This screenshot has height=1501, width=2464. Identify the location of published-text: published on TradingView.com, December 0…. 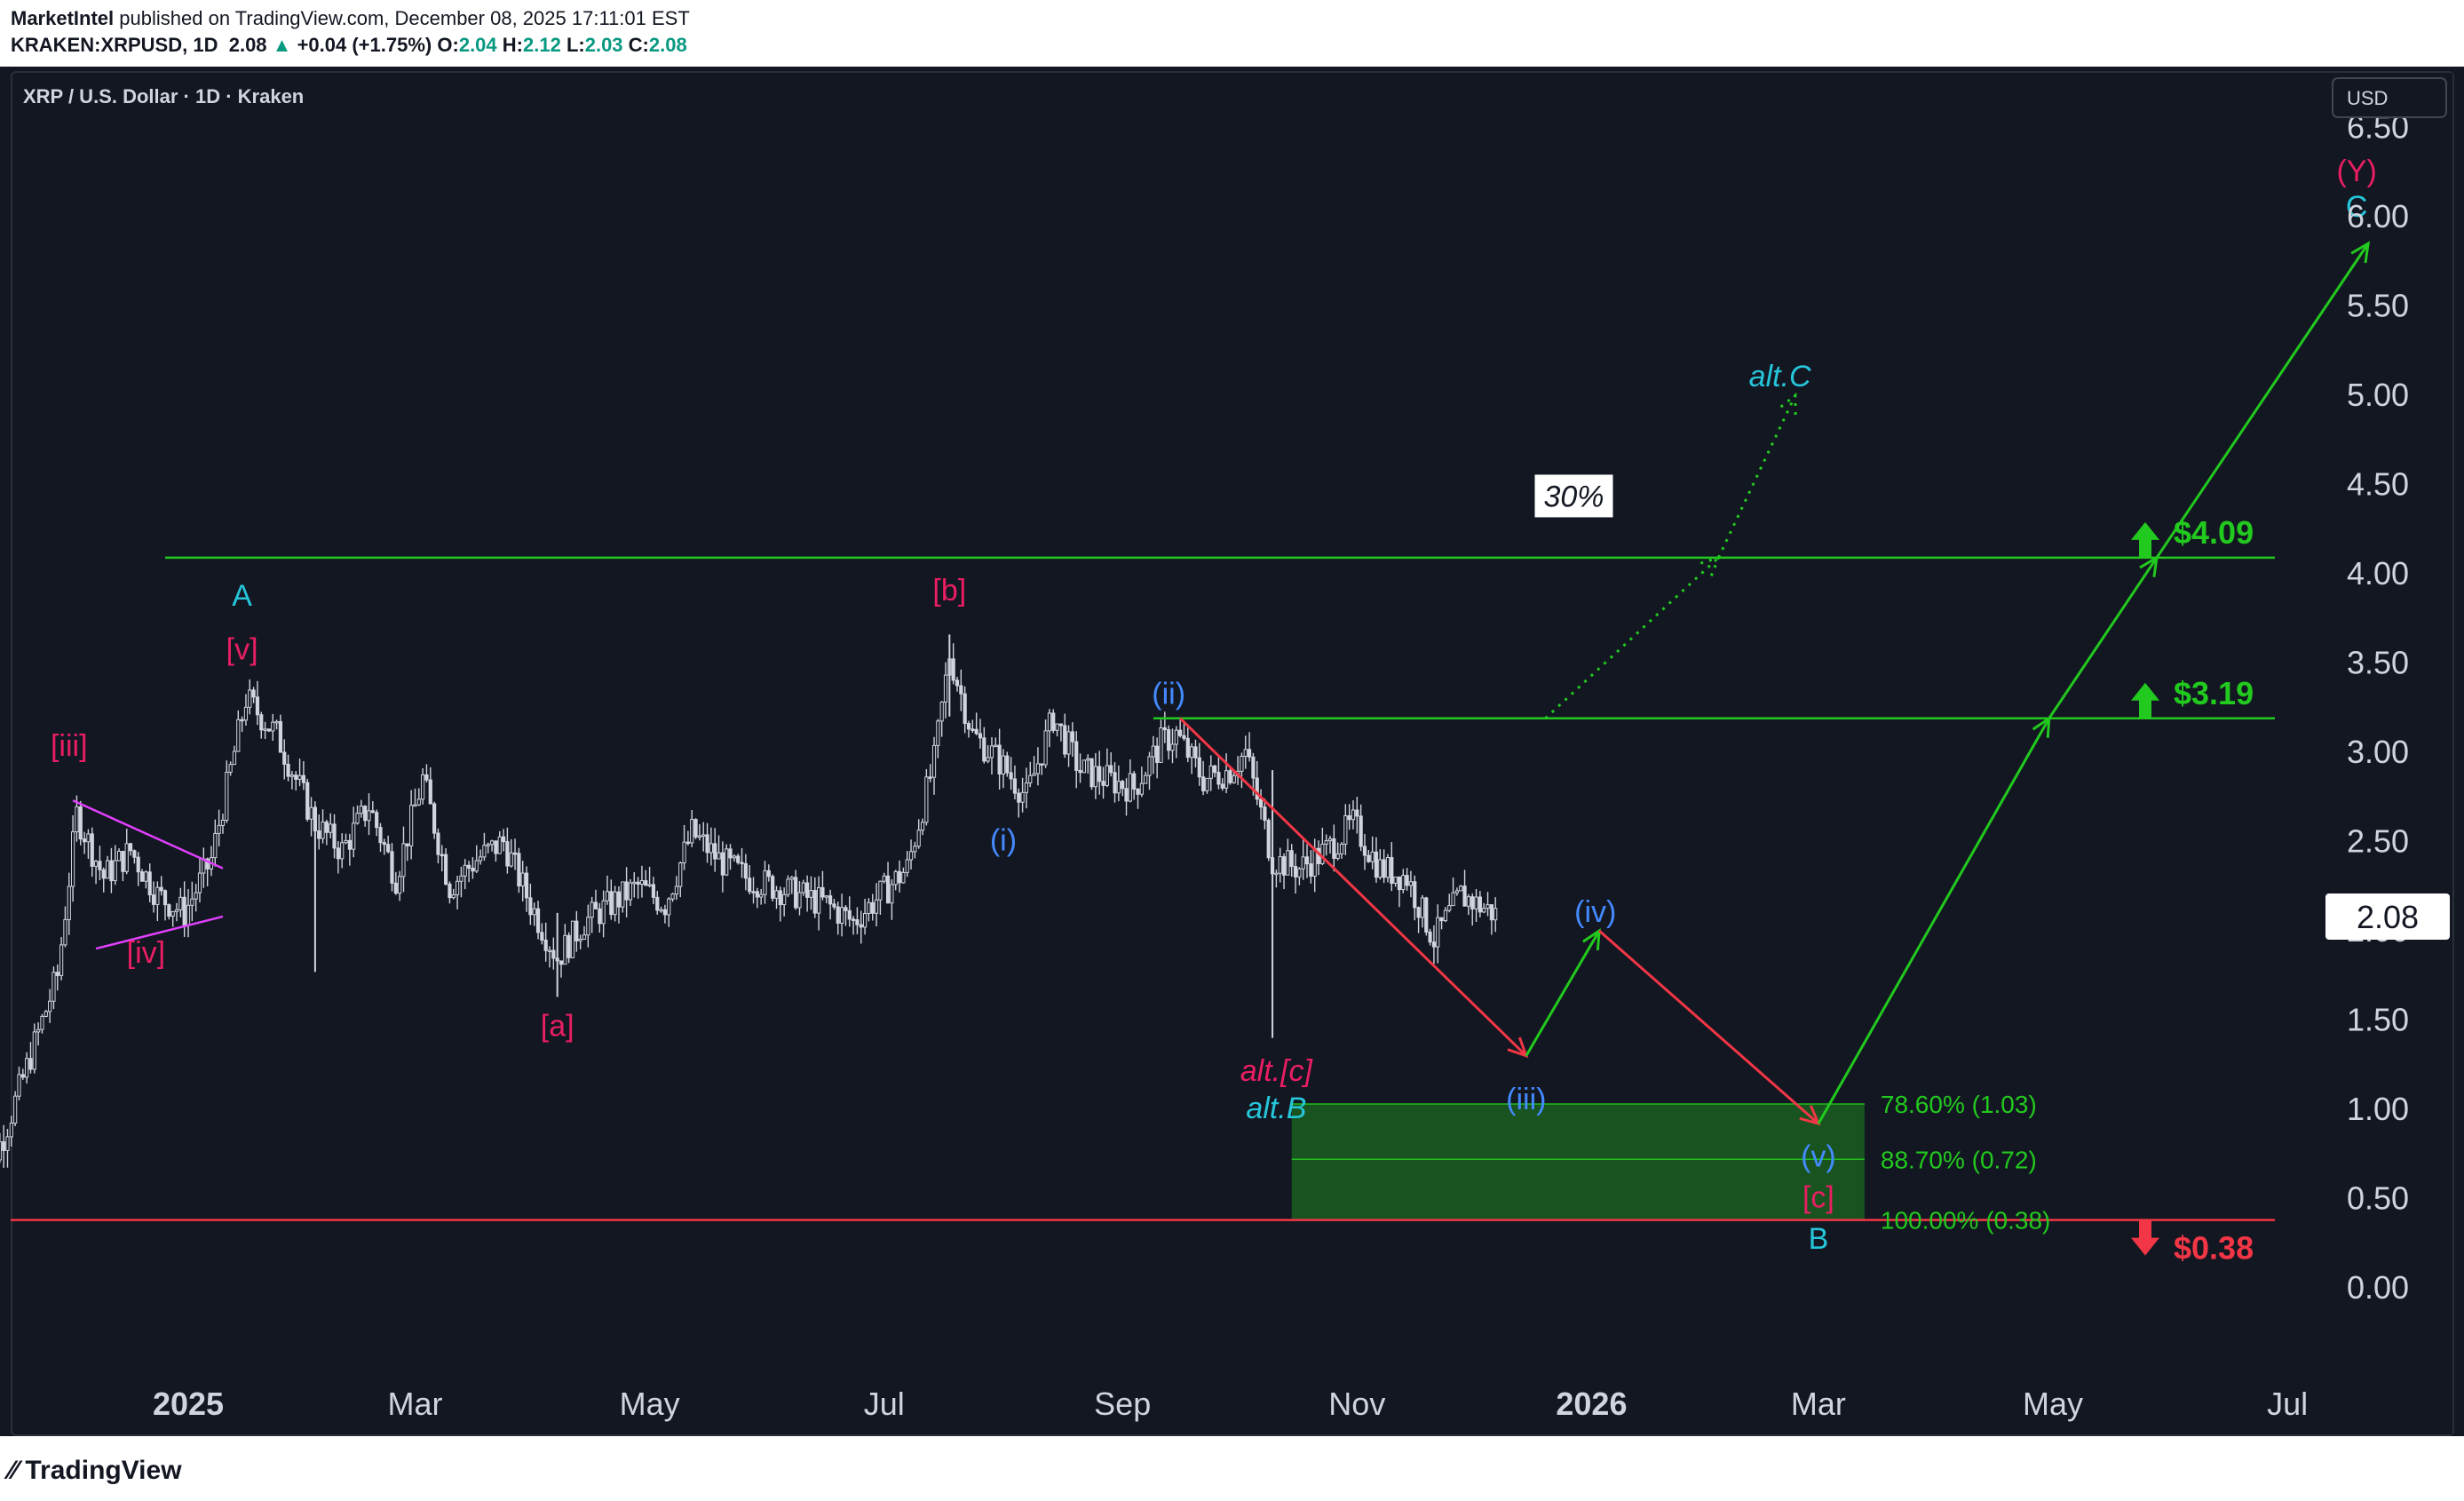
(404, 18).